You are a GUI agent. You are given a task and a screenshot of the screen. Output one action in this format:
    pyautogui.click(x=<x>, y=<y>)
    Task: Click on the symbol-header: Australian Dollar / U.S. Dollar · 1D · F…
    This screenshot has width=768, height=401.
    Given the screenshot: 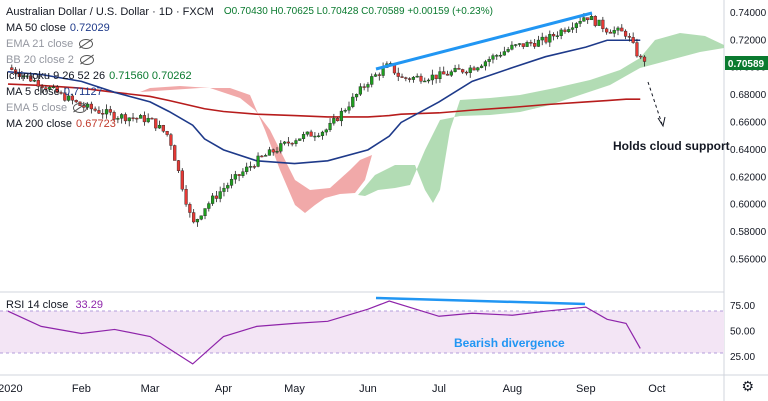 What is the action you would take?
    pyautogui.click(x=249, y=12)
    